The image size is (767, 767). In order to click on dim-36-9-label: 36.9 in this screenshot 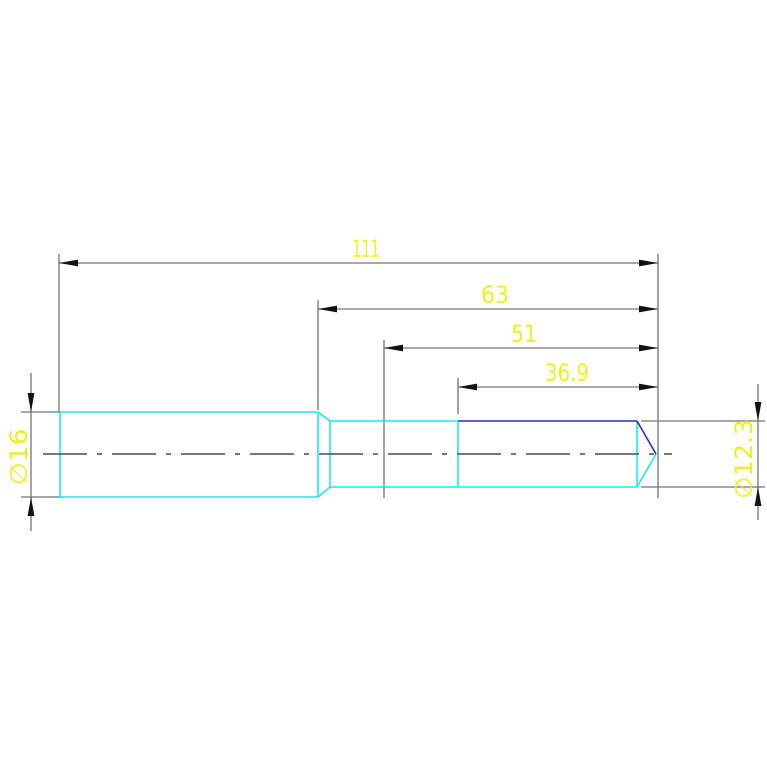, I will do `click(567, 373)`.